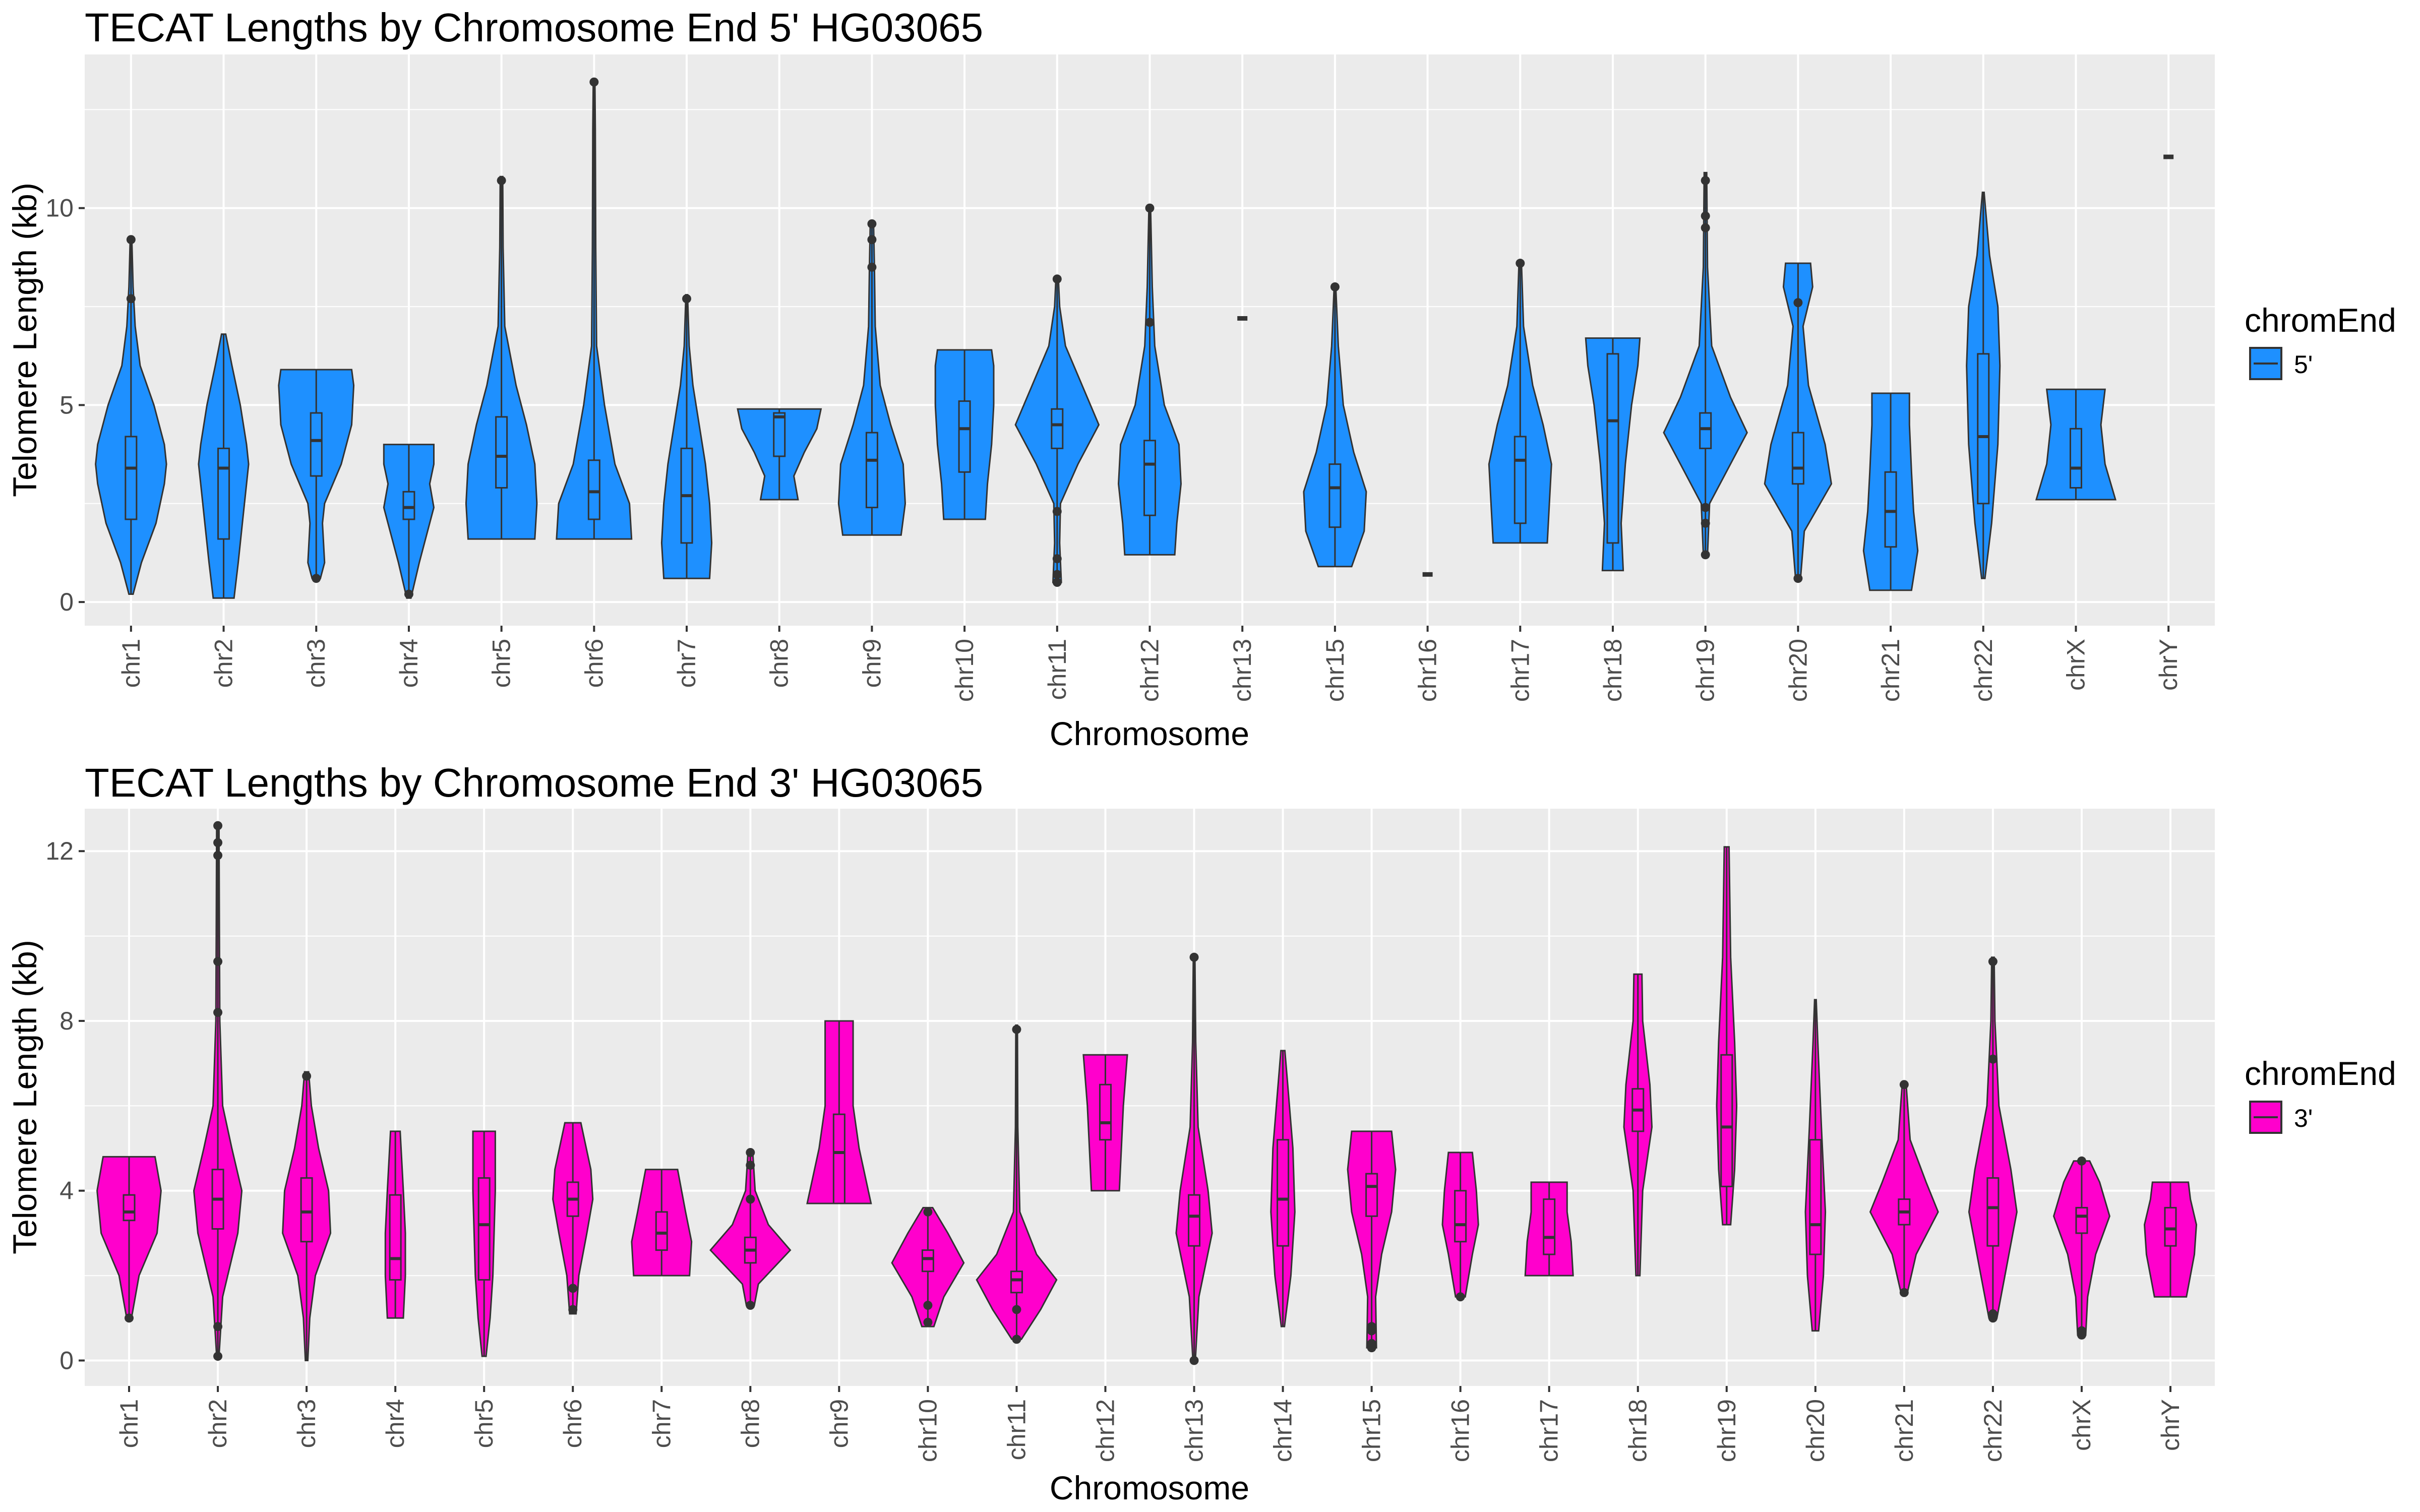 This screenshot has height=1512, width=2420. Describe the element at coordinates (1638, 1125) in the screenshot. I see `violin-chr18` at that location.